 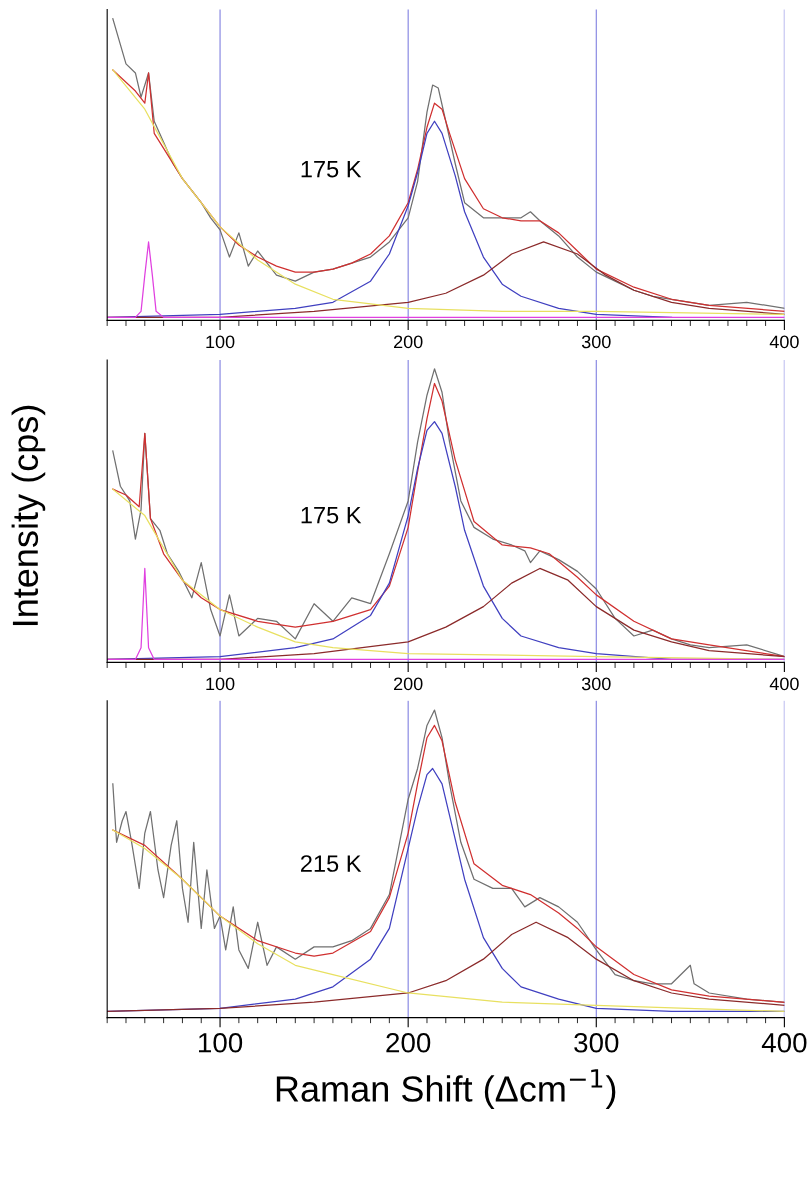 What do you see at coordinates (331, 863) in the screenshot?
I see `annotation: 215 K` at bounding box center [331, 863].